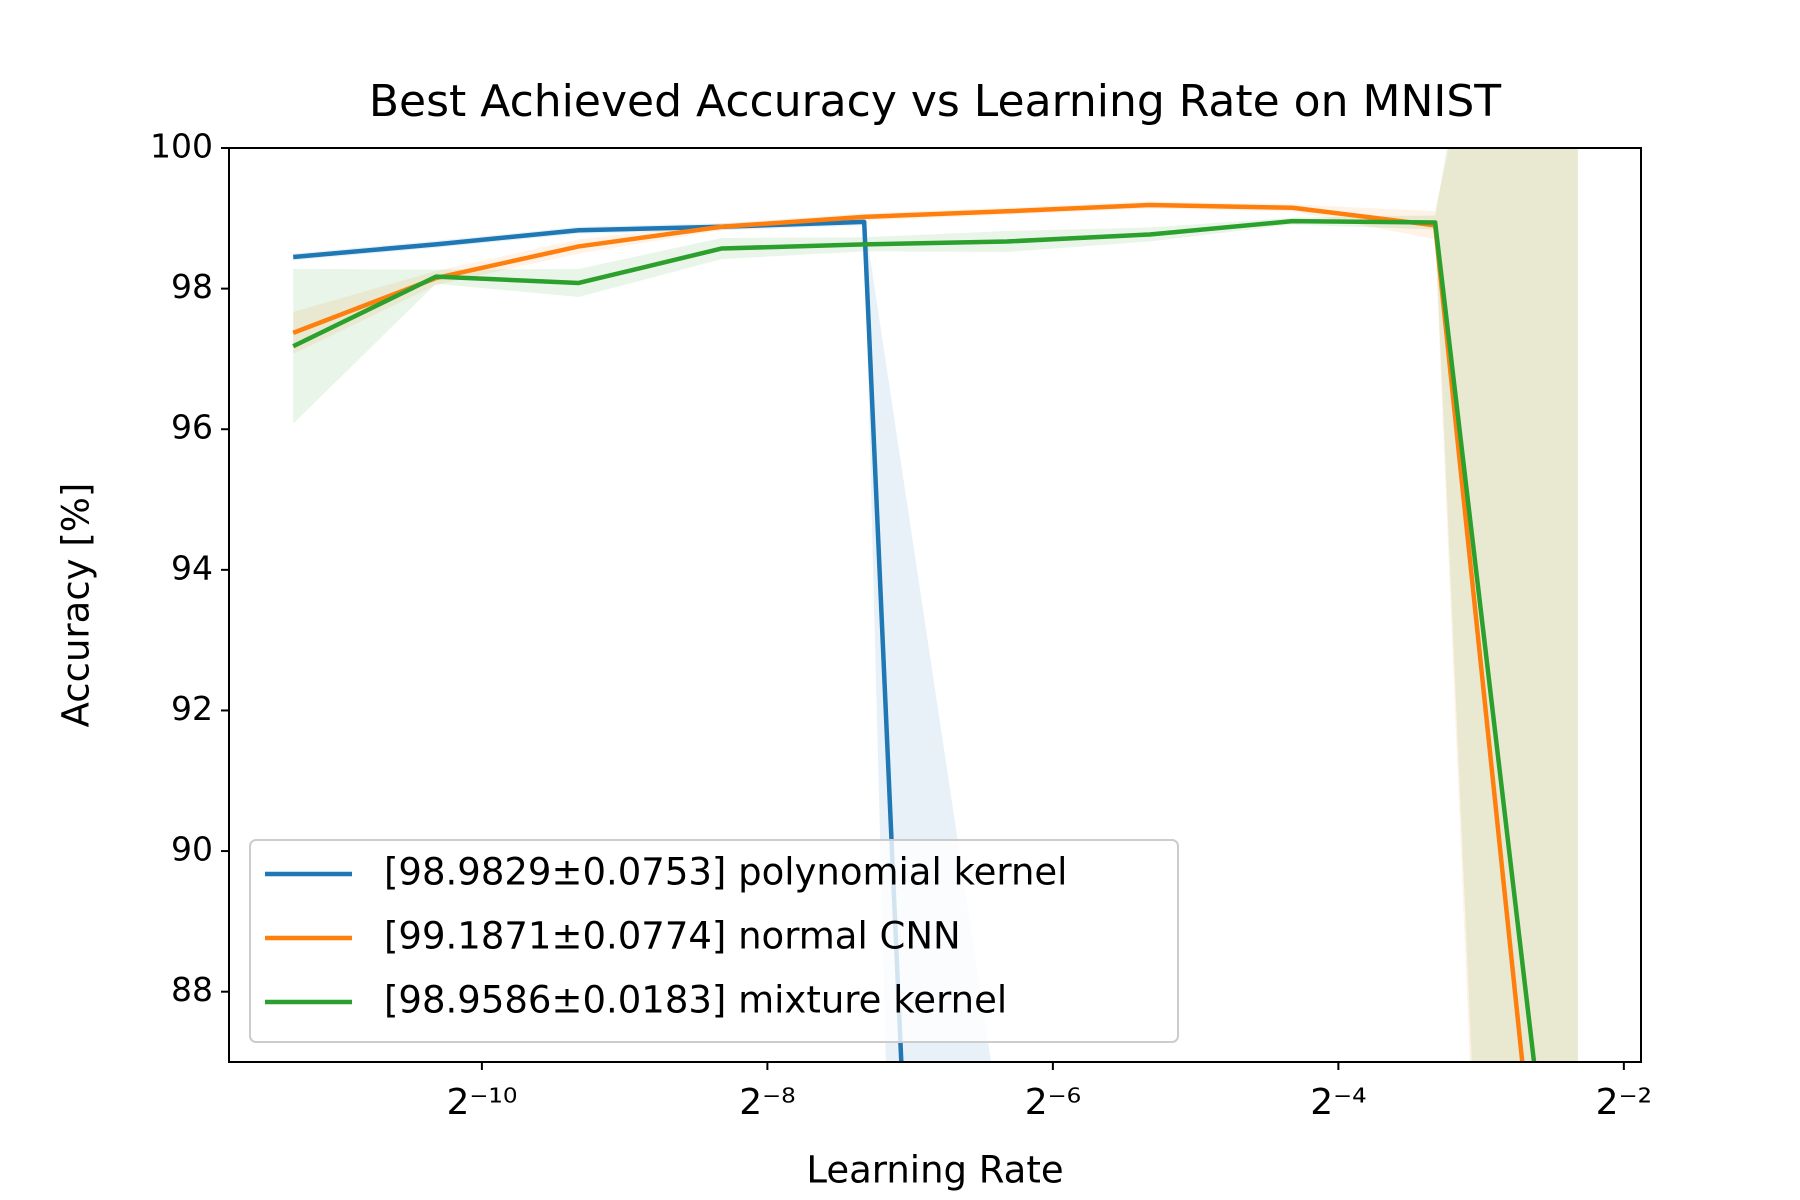  I want to click on x-tick-label: 2⁻², so click(1624, 1102).